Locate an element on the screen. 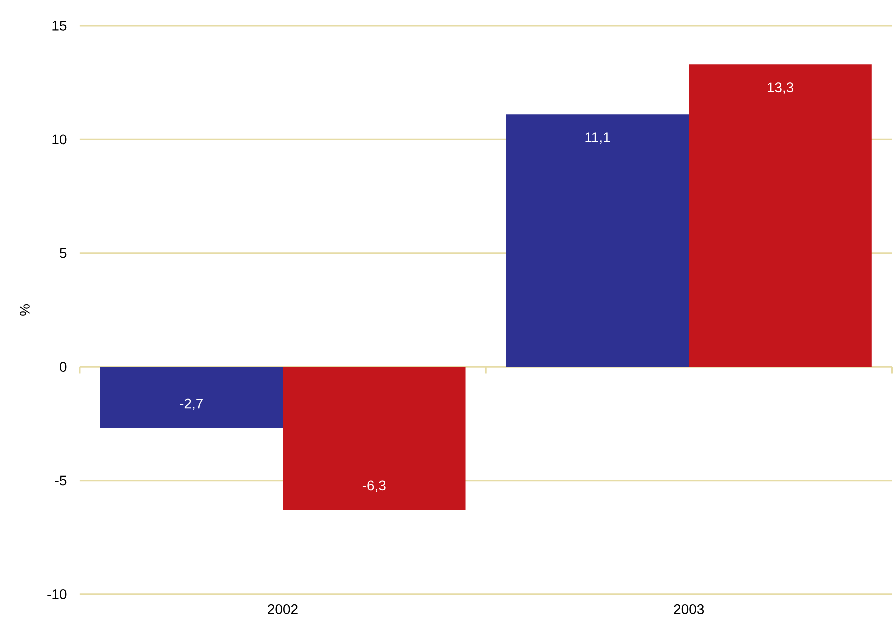 The width and height of the screenshot is (893, 624). x-tick-label: 2002 is located at coordinates (283, 609).